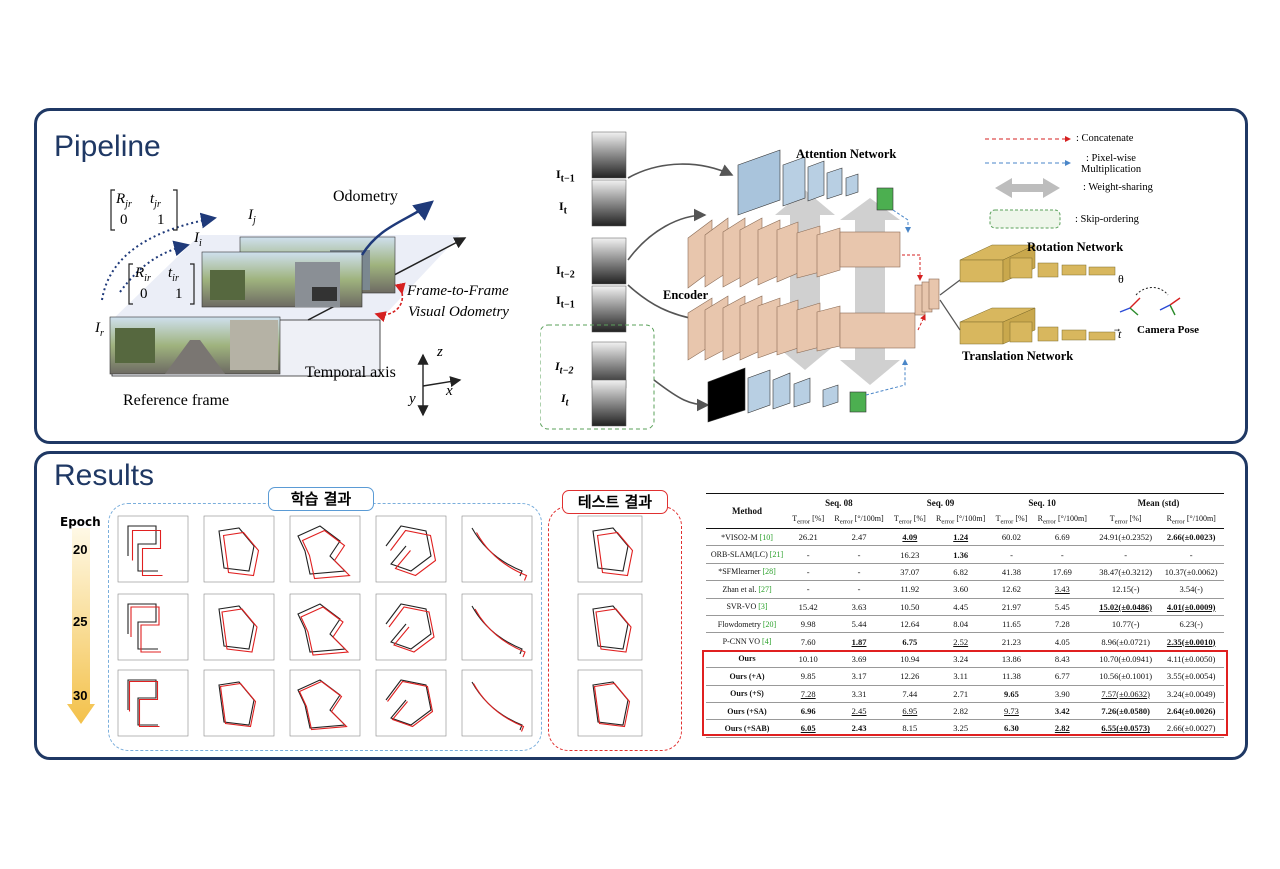 This screenshot has width=1280, height=869. I want to click on epoch-25: 25, so click(80, 621).